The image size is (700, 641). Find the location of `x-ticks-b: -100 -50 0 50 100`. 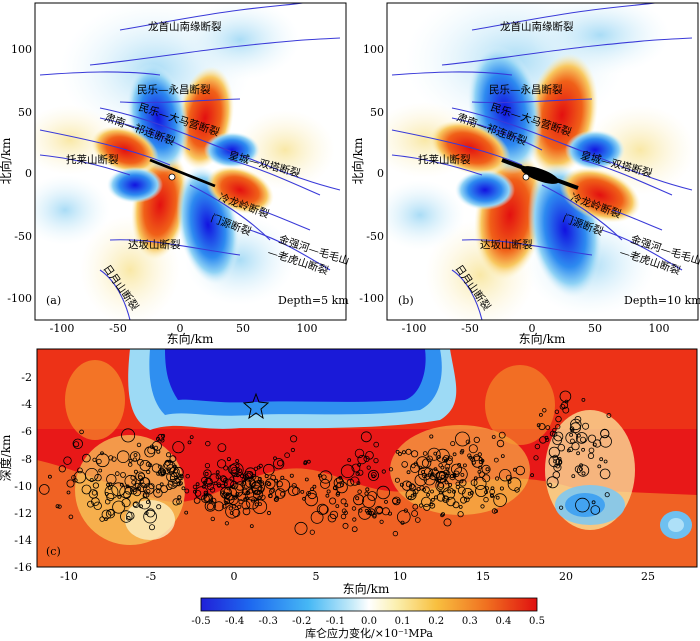

x-ticks-b: -100 -50 0 50 100 is located at coordinates (536, 328).